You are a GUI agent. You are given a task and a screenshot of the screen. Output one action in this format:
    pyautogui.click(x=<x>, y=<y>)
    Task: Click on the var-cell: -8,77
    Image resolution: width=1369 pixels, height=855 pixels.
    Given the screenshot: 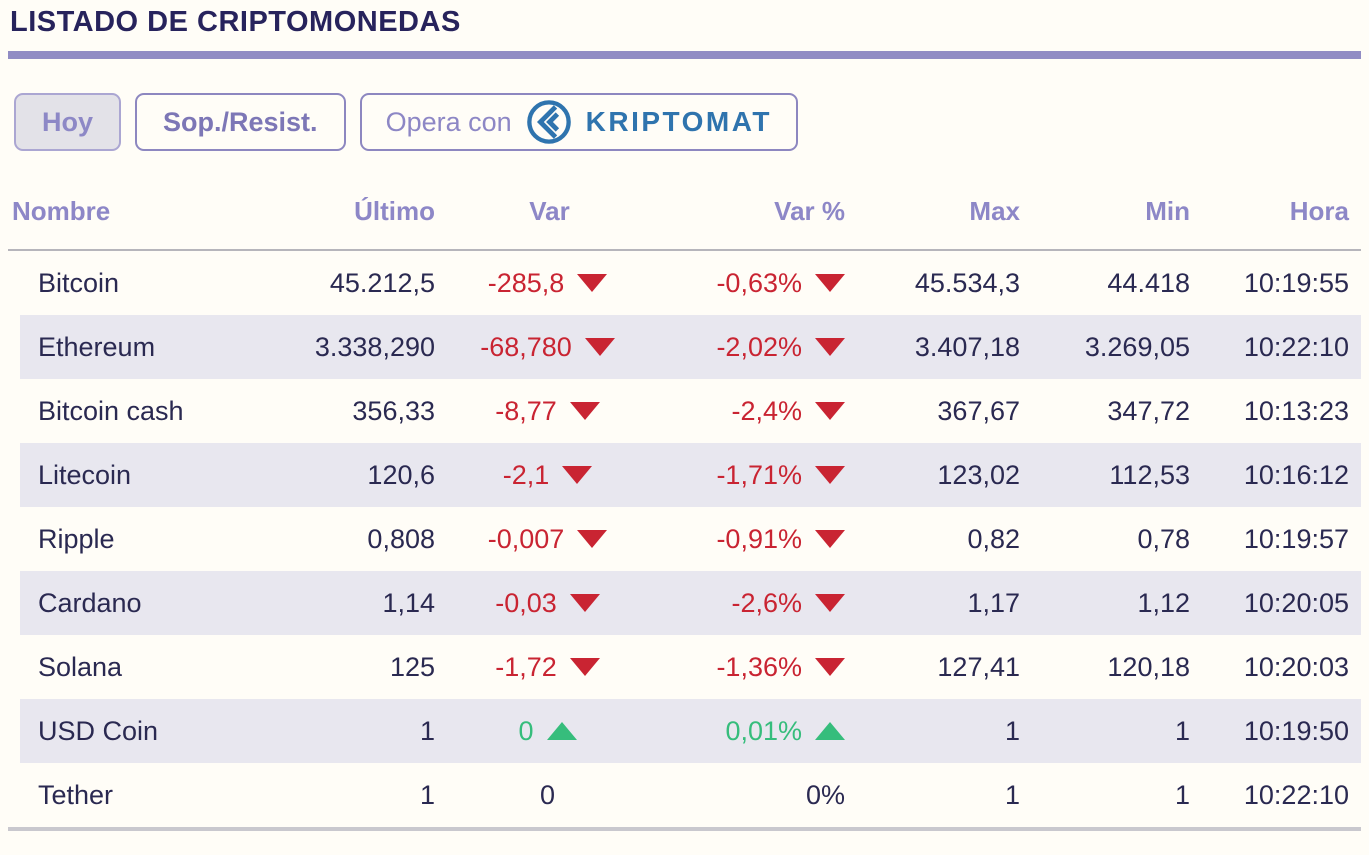 What is the action you would take?
    pyautogui.click(x=547, y=411)
    